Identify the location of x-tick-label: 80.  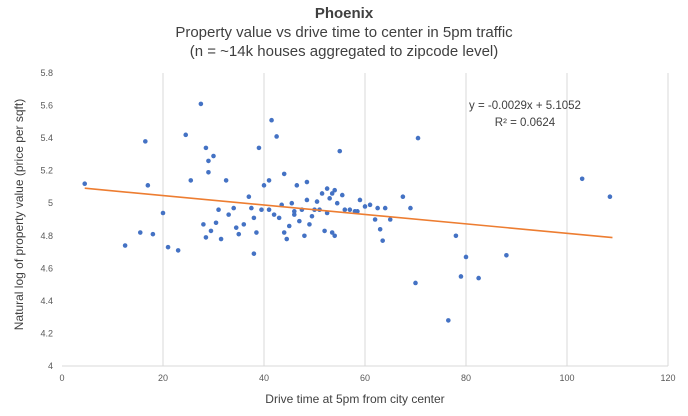
(466, 378).